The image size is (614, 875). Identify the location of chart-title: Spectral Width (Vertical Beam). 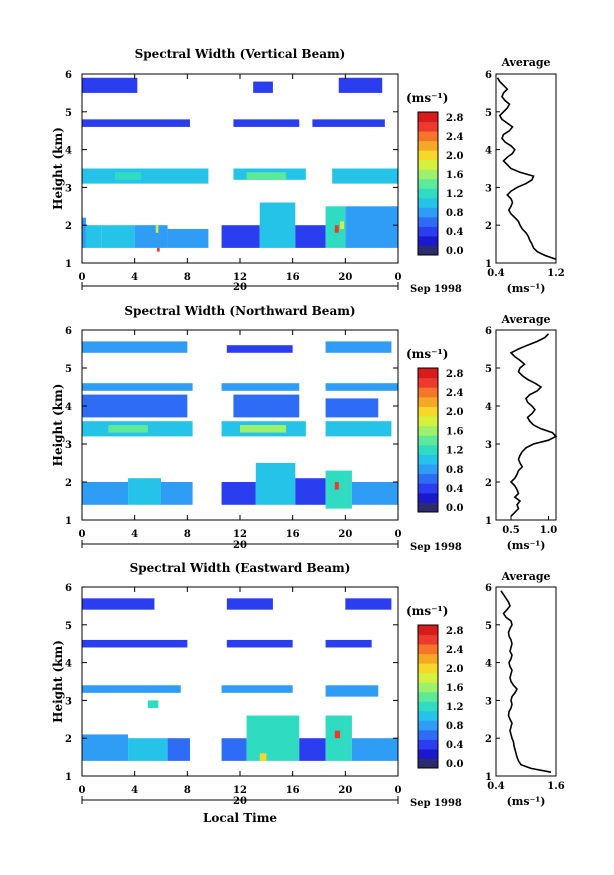
(240, 54).